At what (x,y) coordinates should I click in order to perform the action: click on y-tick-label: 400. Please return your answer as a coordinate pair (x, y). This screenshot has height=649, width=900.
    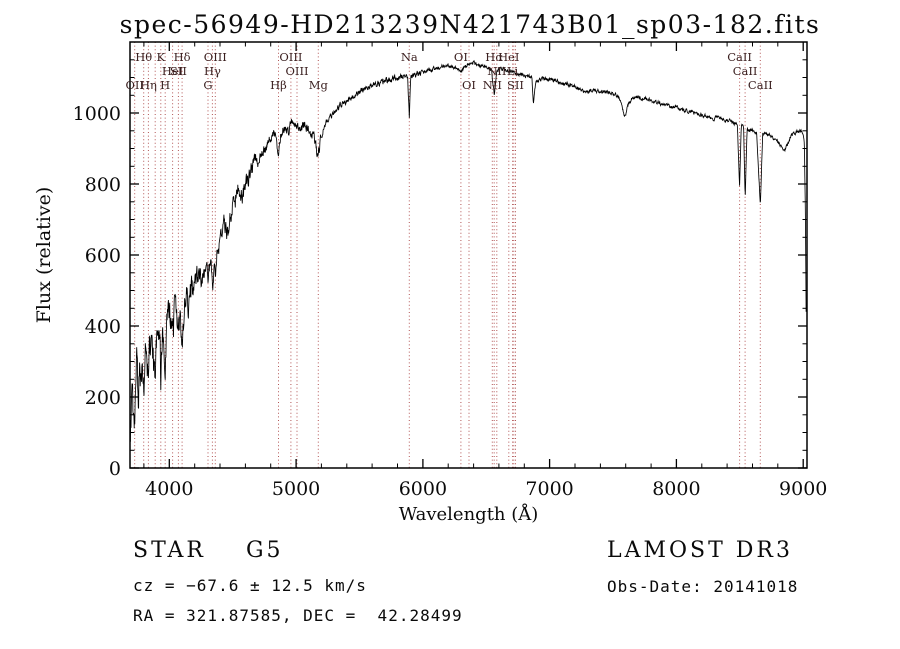
    Looking at the image, I should click on (103, 327).